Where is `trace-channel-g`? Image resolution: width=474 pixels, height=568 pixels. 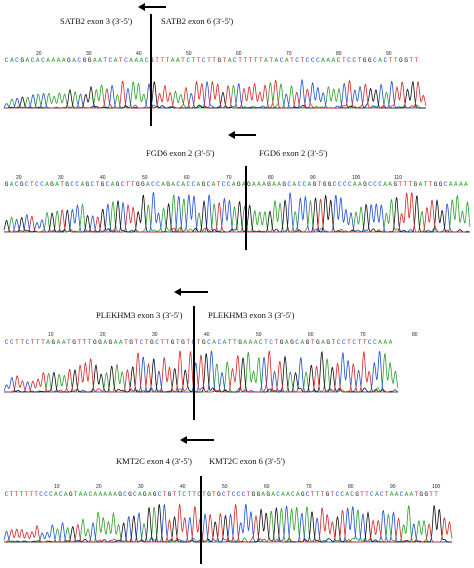
trace-channel-g is located at coordinates (201, 371).